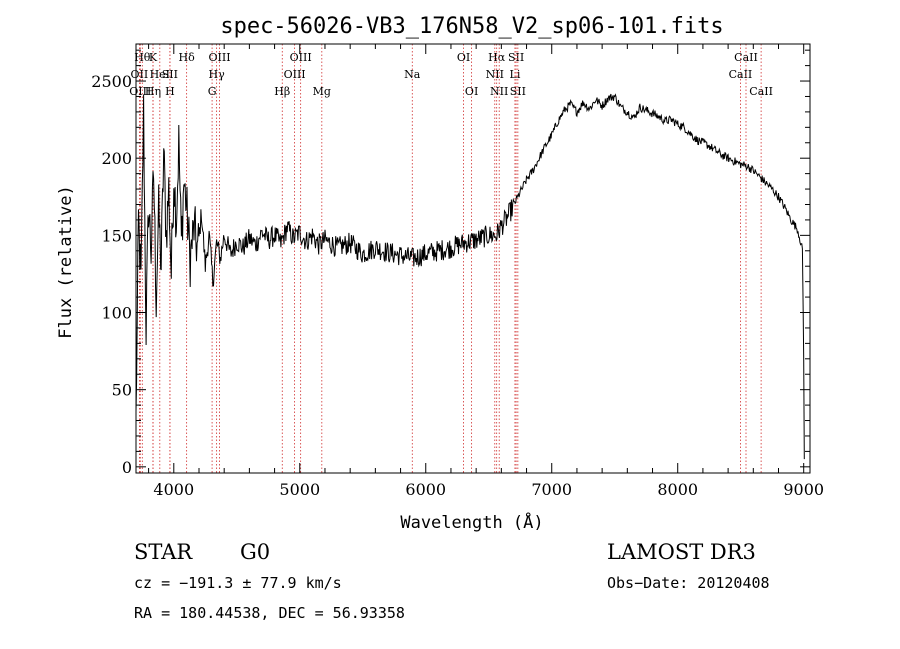  Describe the element at coordinates (471, 26) in the screenshot. I see `chart-title: spec-56026-VB3_176N58_V2_sp06-101.fits` at that location.